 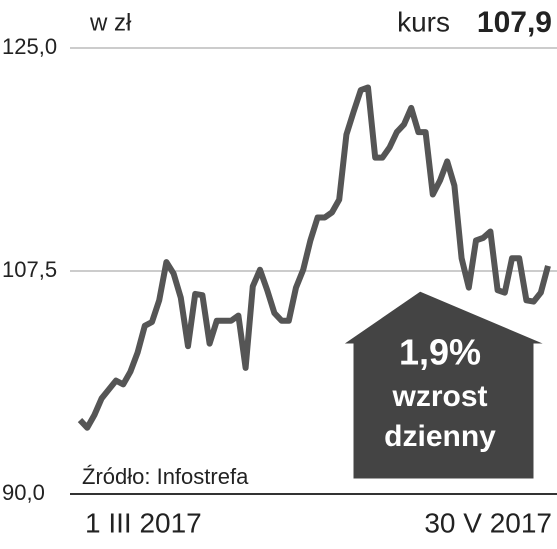 What do you see at coordinates (165, 476) in the screenshot?
I see `source: Źródło: Infostrefa` at bounding box center [165, 476].